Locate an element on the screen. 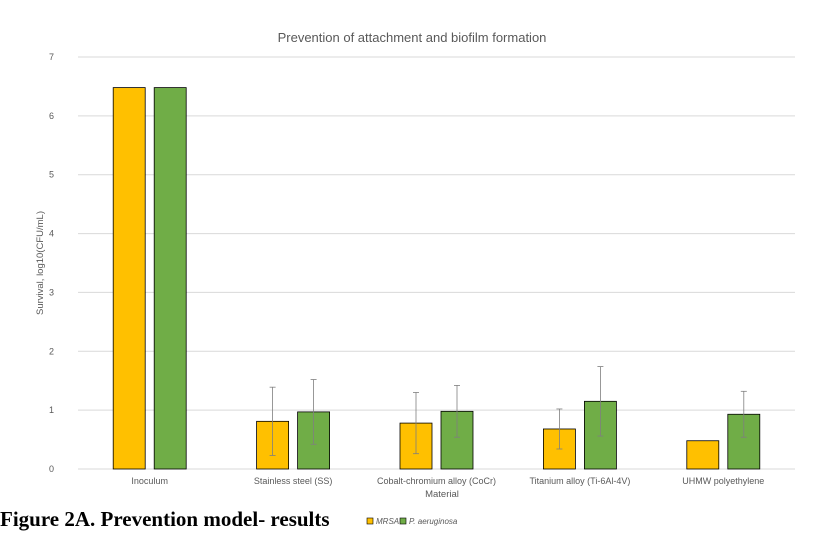  x-category-label: UHMW polyethylene is located at coordinates (723, 481).